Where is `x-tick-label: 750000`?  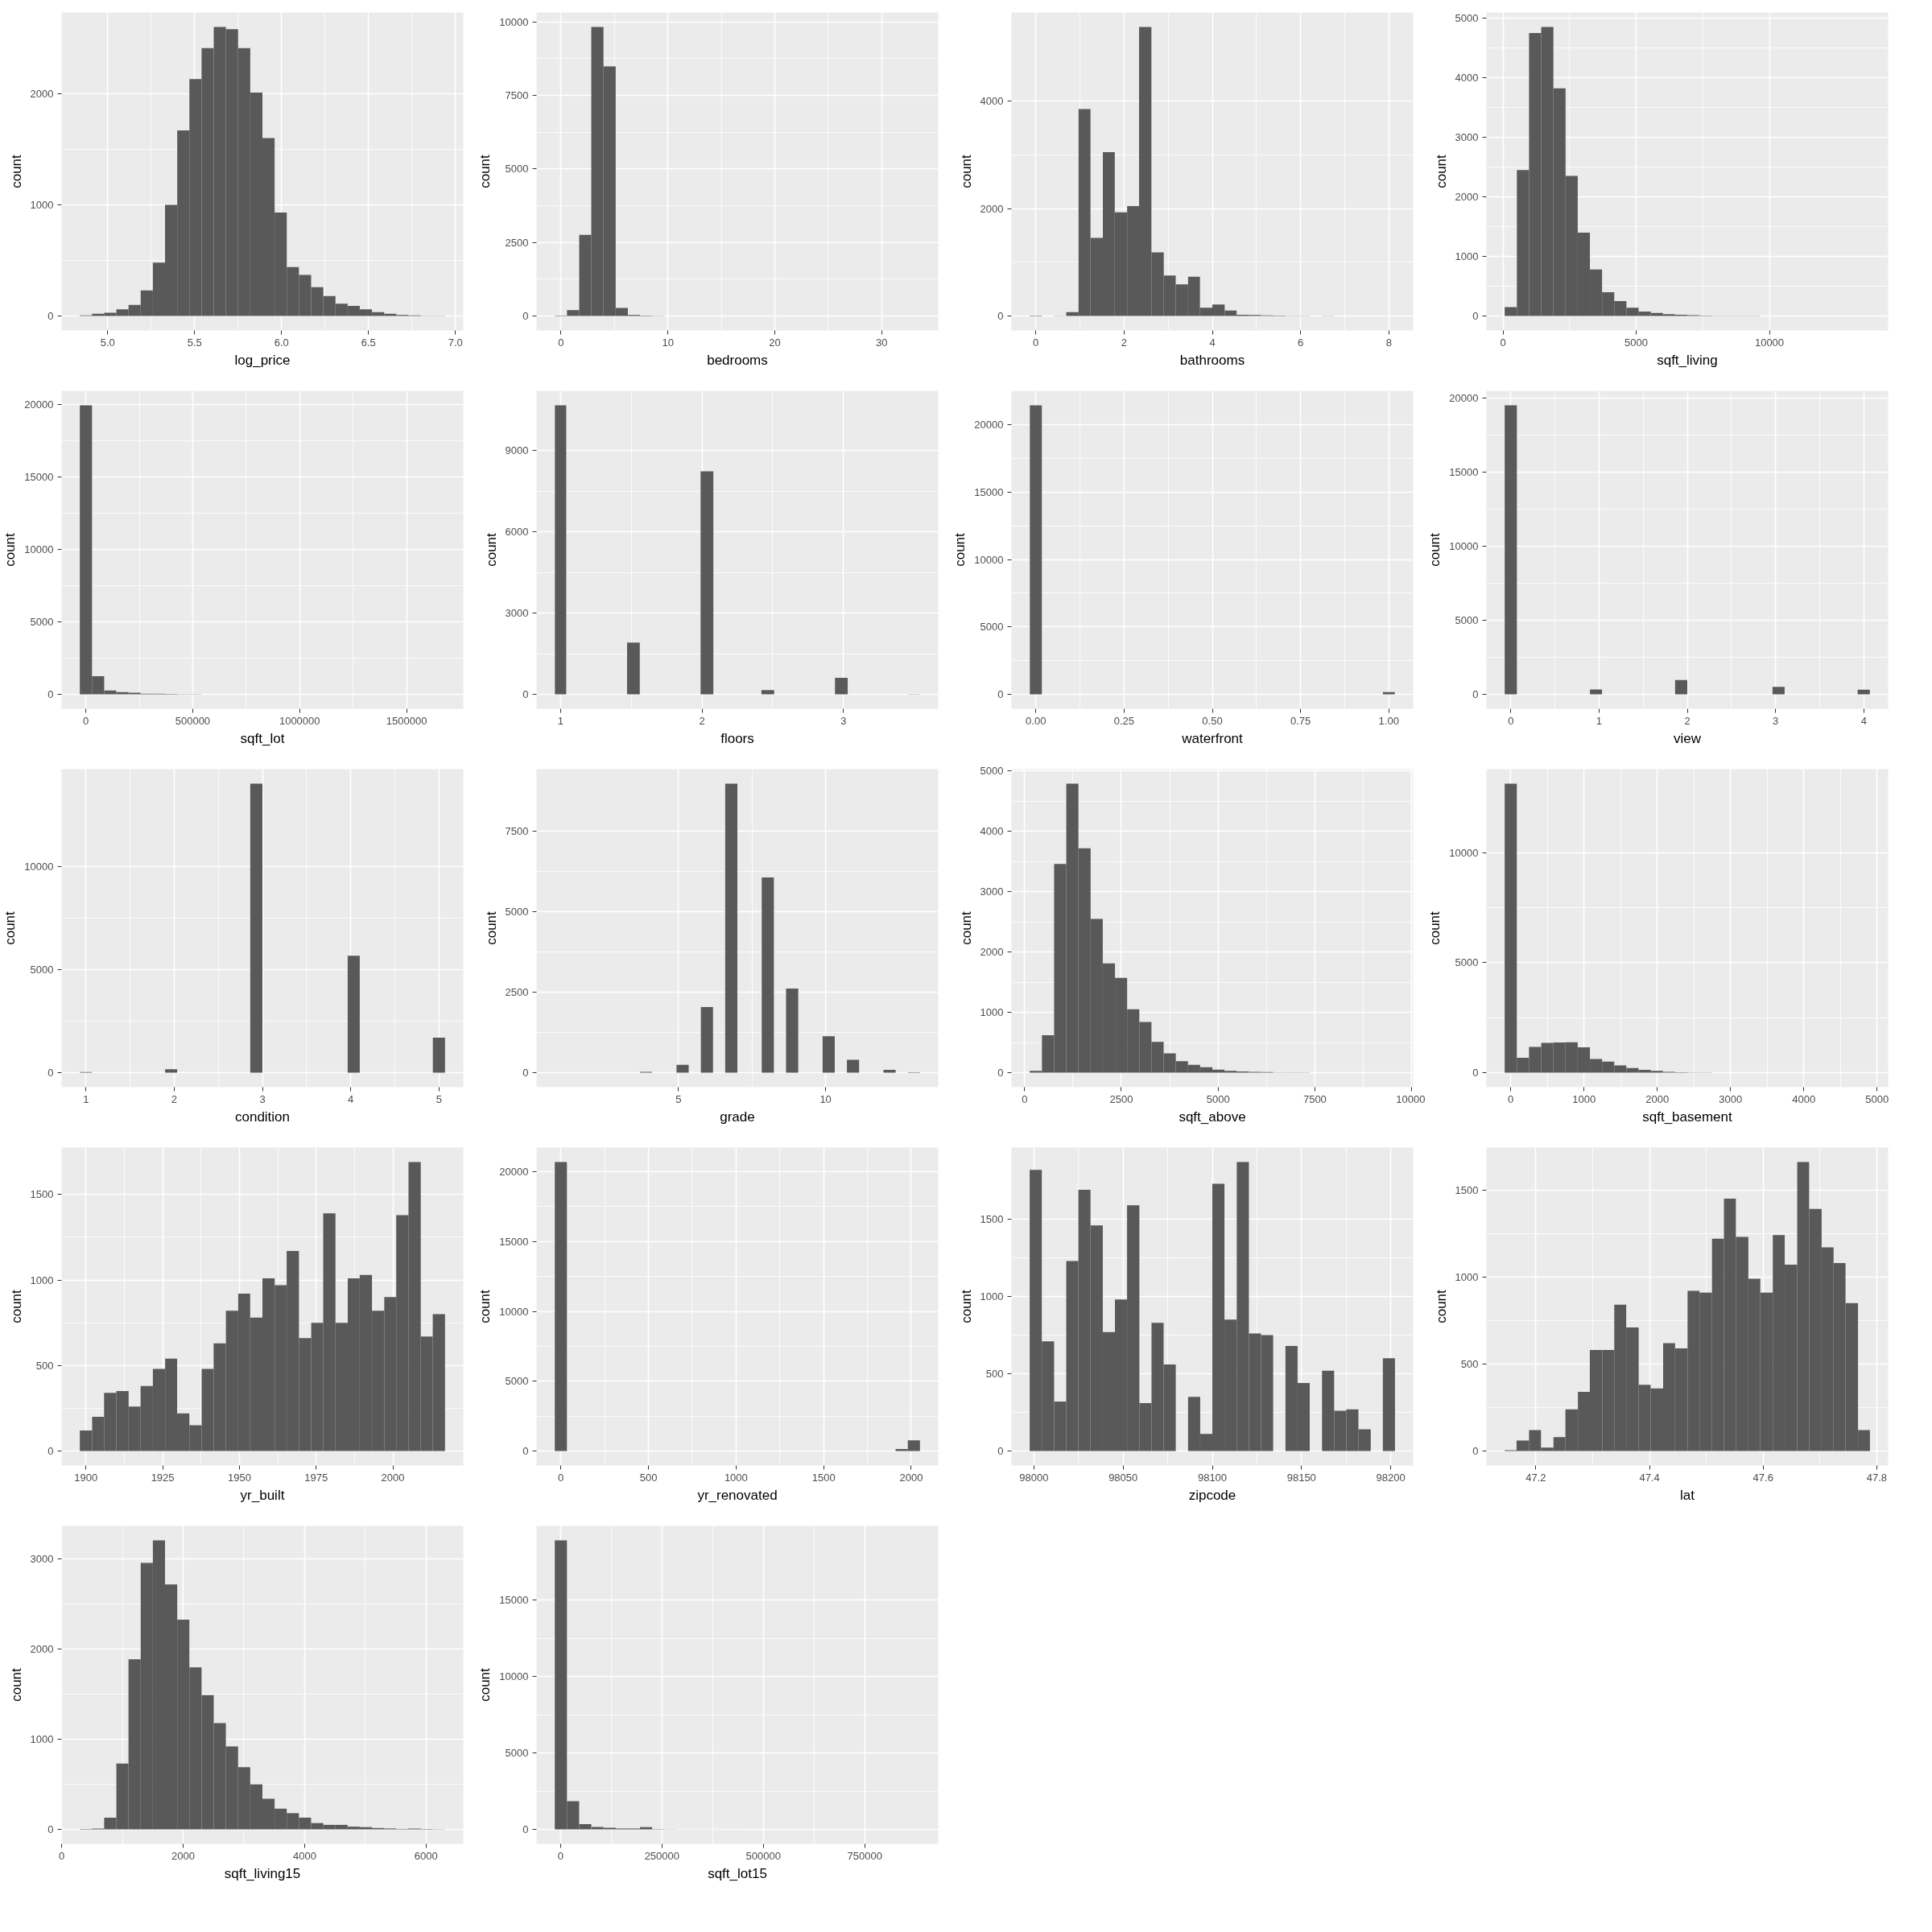 x-tick-label: 750000 is located at coordinates (864, 1855).